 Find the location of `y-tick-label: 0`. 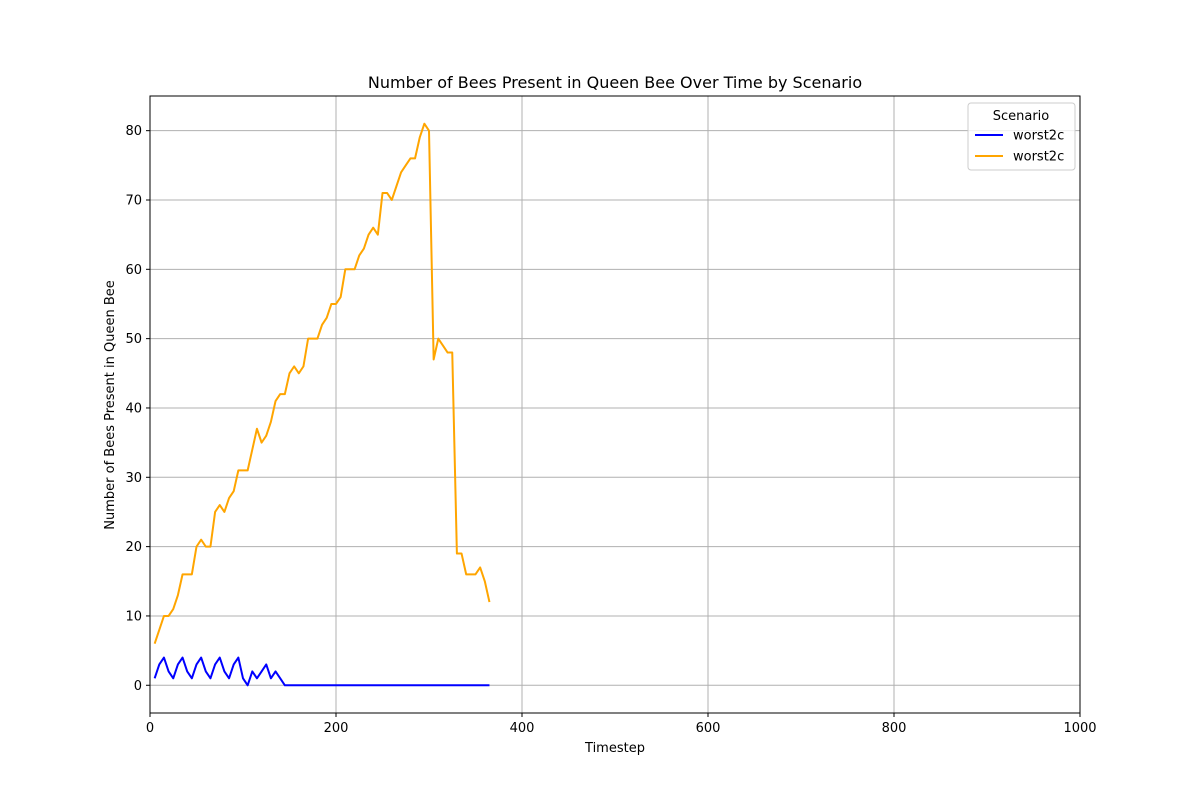

y-tick-label: 0 is located at coordinates (138, 686).